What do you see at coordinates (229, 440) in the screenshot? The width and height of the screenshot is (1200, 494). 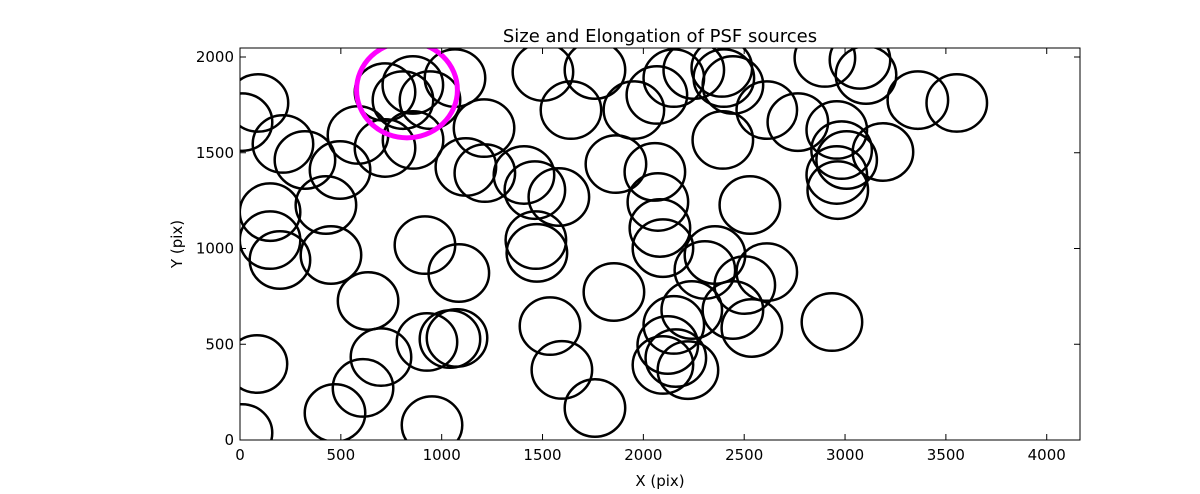 I see `y-tick-label: 0` at bounding box center [229, 440].